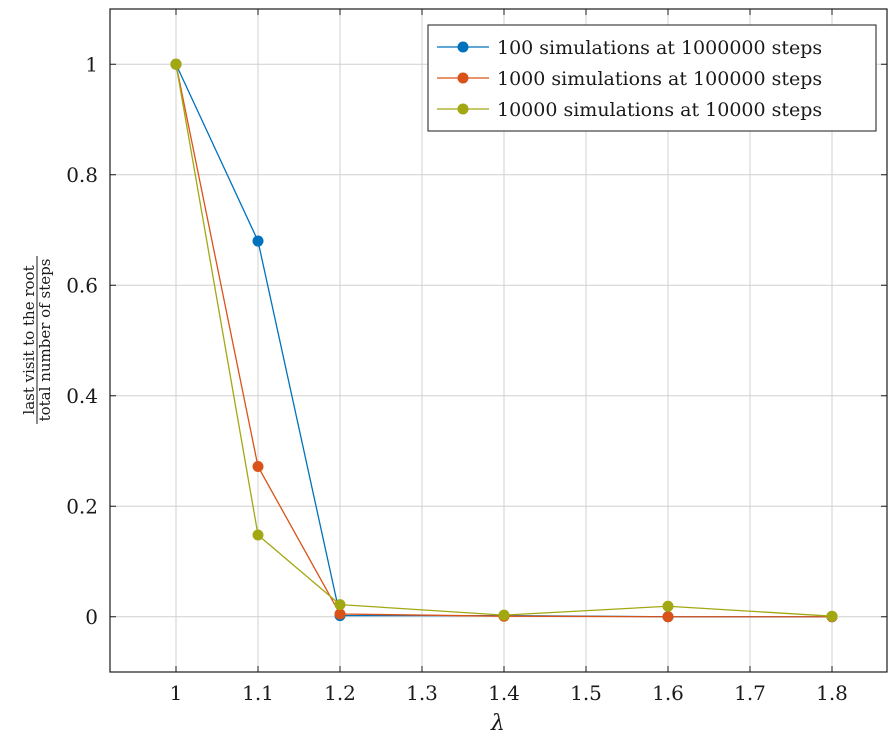  I want to click on x-tick-label: 1.3, so click(422, 693).